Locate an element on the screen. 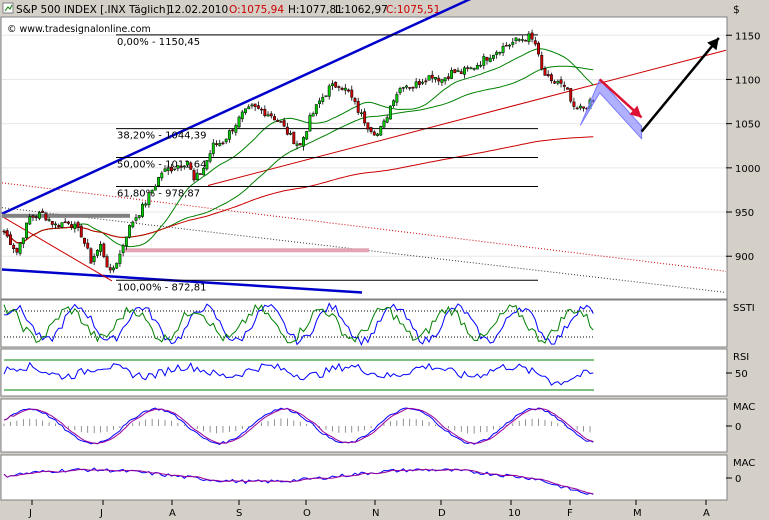 The height and width of the screenshot is (520, 769). red-downtrend-line is located at coordinates (57, 249).